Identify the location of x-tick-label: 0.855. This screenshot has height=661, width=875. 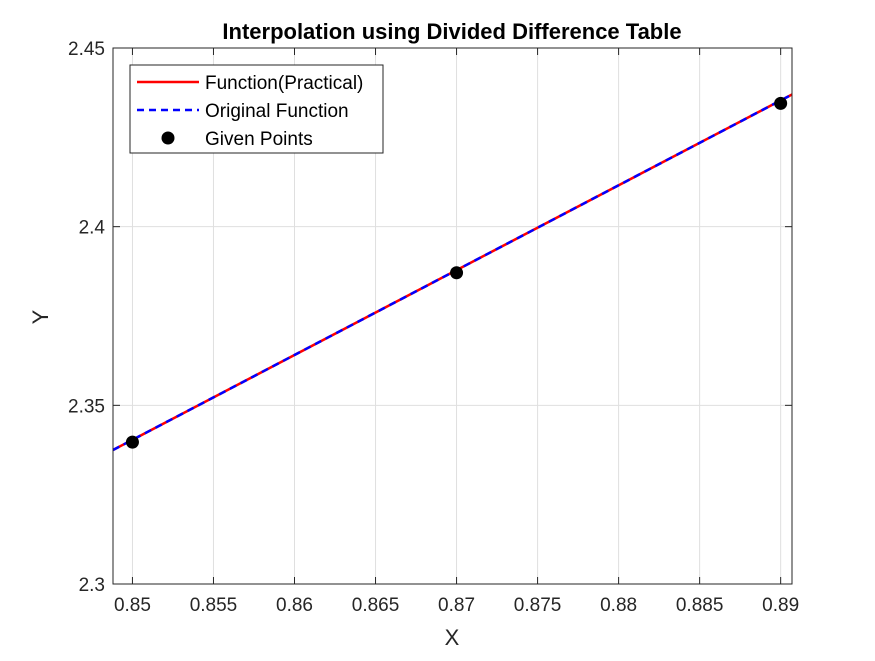
(214, 605).